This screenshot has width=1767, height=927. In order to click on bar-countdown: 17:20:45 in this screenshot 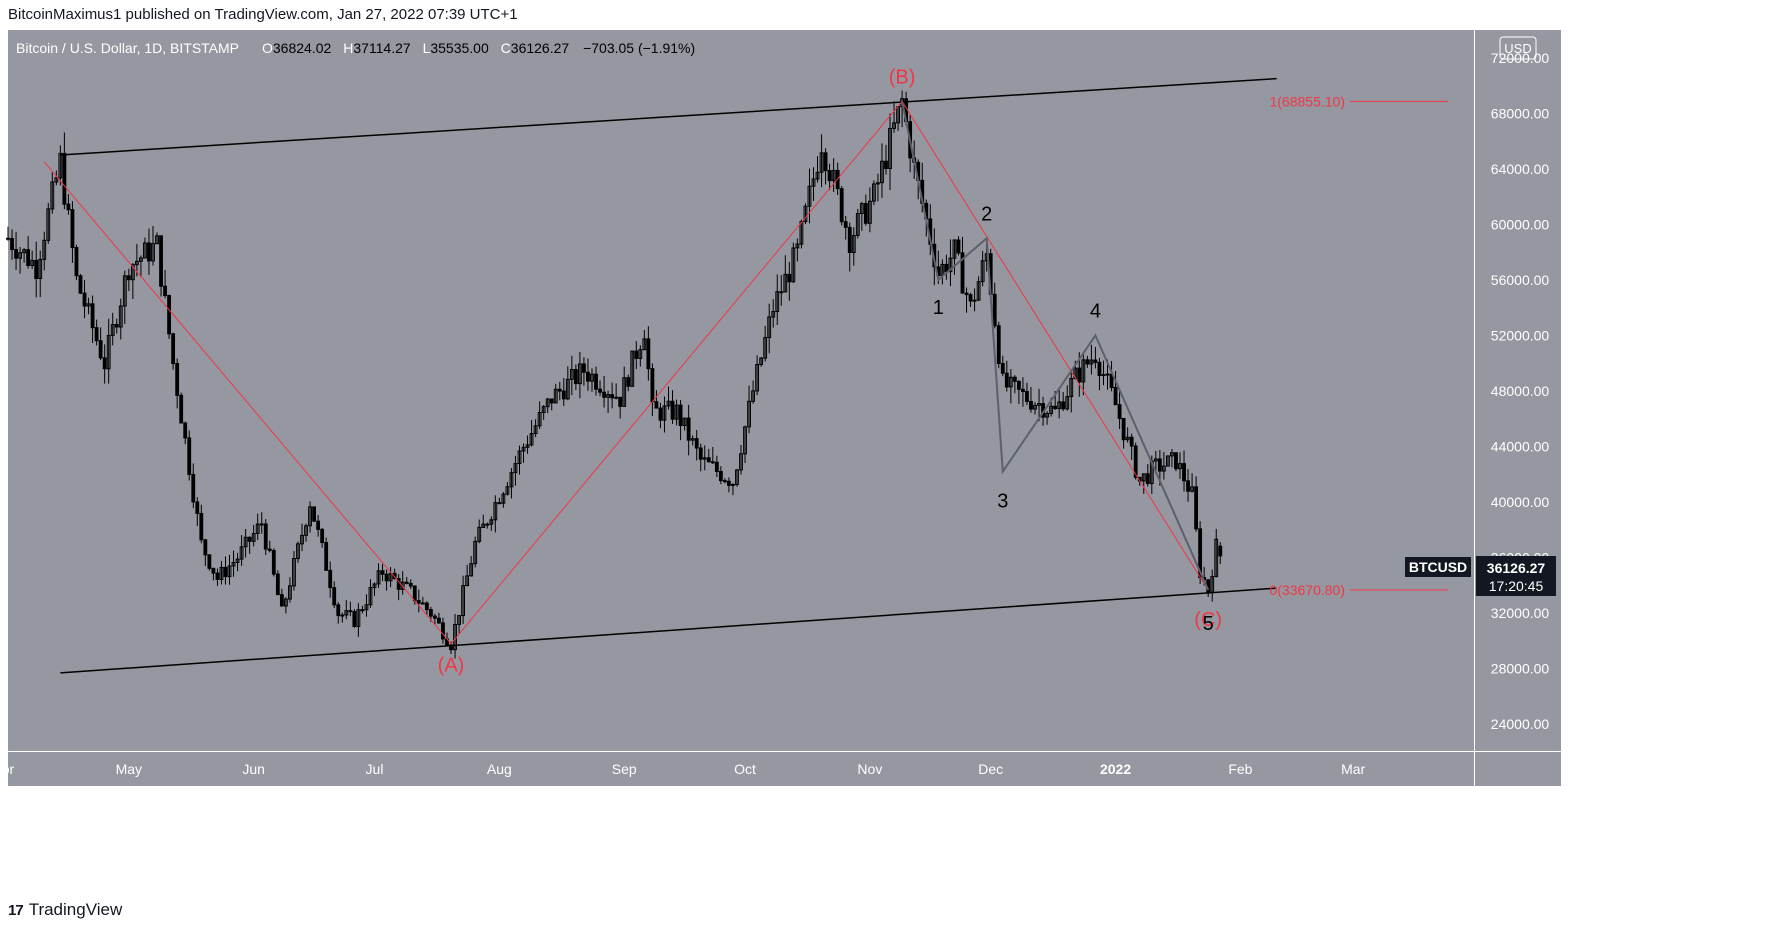, I will do `click(1516, 586)`.